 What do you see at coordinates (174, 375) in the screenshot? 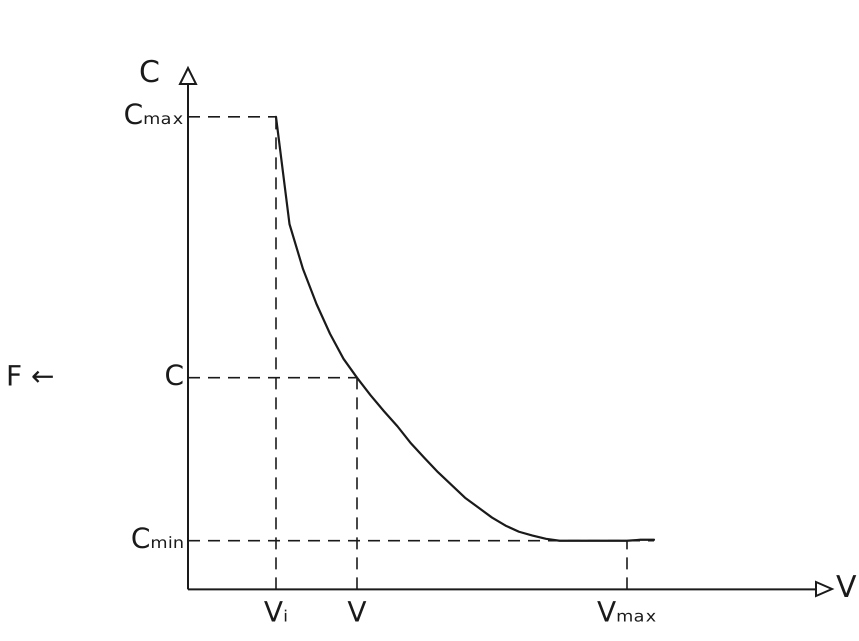
I see `ref-line-label: C` at bounding box center [174, 375].